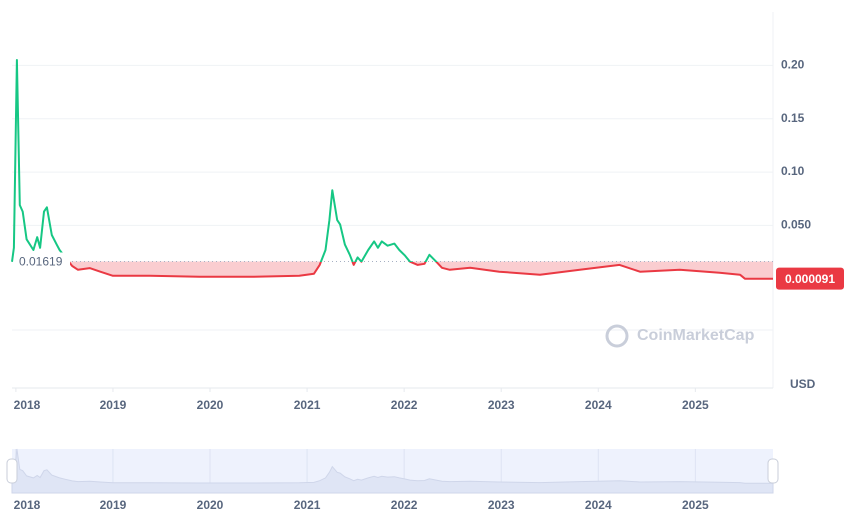  Describe the element at coordinates (793, 118) in the screenshot. I see `y-tick-label: 0.15` at that location.